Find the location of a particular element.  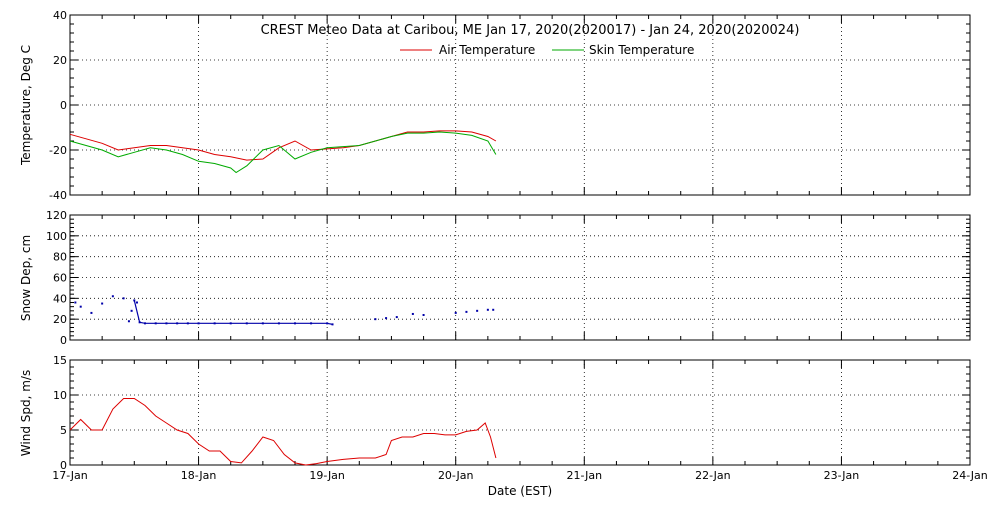

skin-temperature-line is located at coordinates (283, 152).